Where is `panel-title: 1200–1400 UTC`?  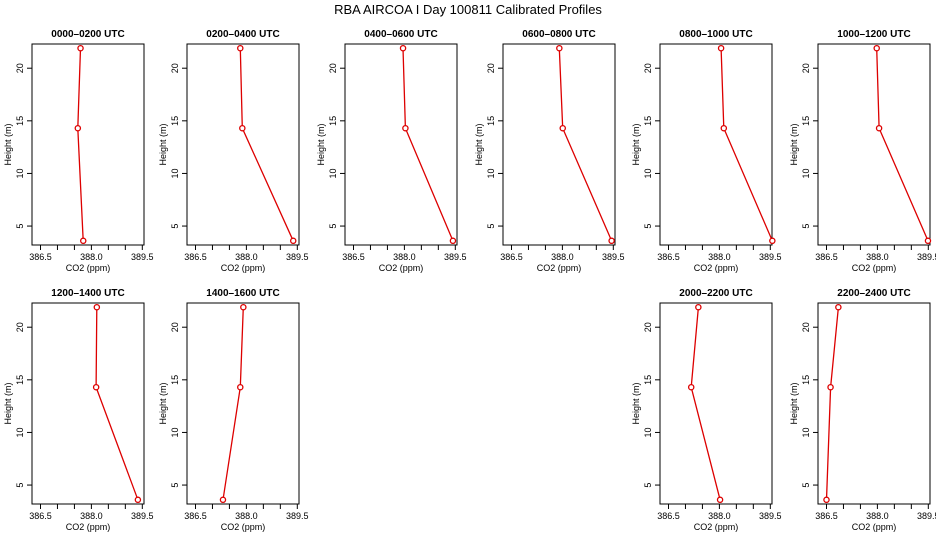 panel-title: 1200–1400 UTC is located at coordinates (87, 293).